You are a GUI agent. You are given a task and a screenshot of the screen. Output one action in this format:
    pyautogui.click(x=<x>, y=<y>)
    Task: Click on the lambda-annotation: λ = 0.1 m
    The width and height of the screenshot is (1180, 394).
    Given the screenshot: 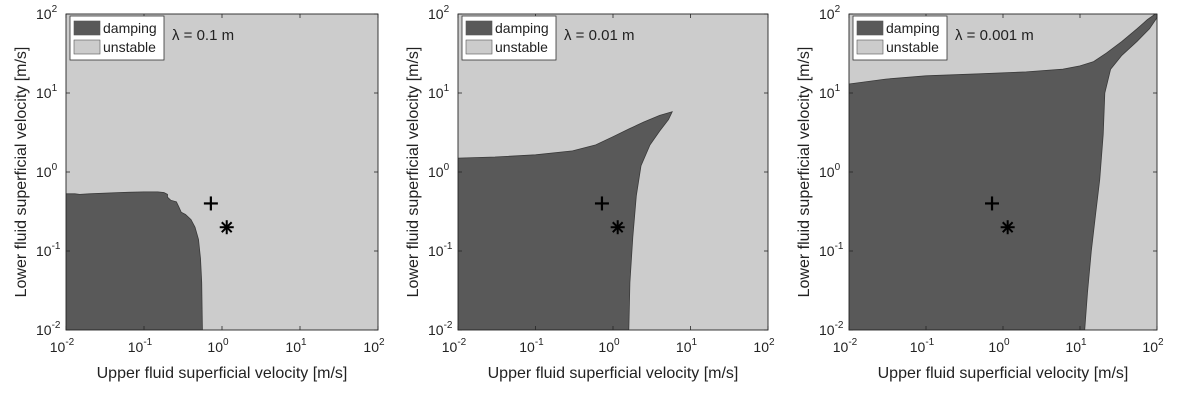 What is the action you would take?
    pyautogui.click(x=203, y=35)
    